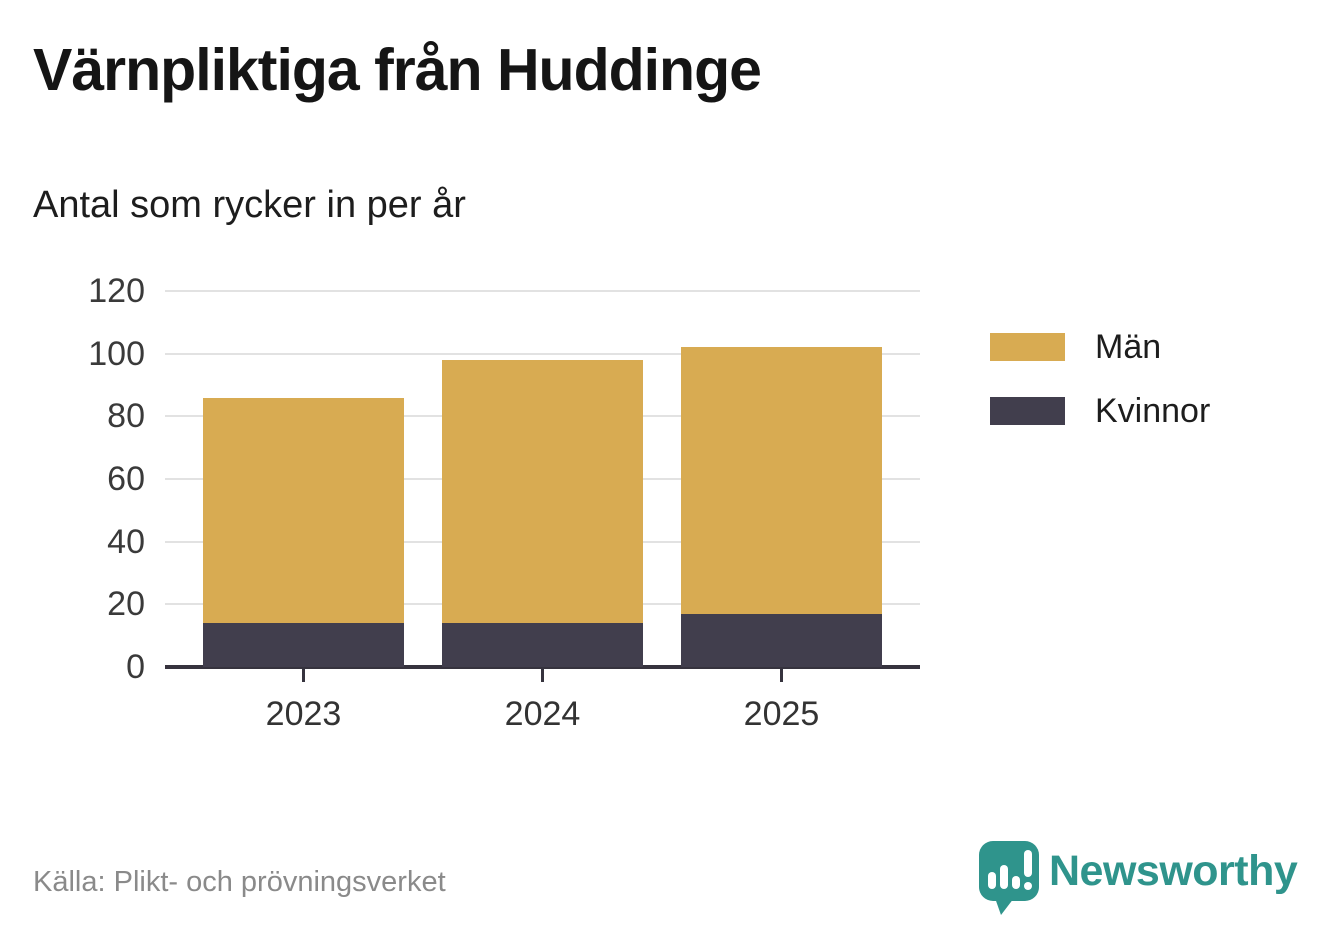 The height and width of the screenshot is (939, 1322). I want to click on chart-subtitle: Antal som rycker in per år, so click(249, 205).